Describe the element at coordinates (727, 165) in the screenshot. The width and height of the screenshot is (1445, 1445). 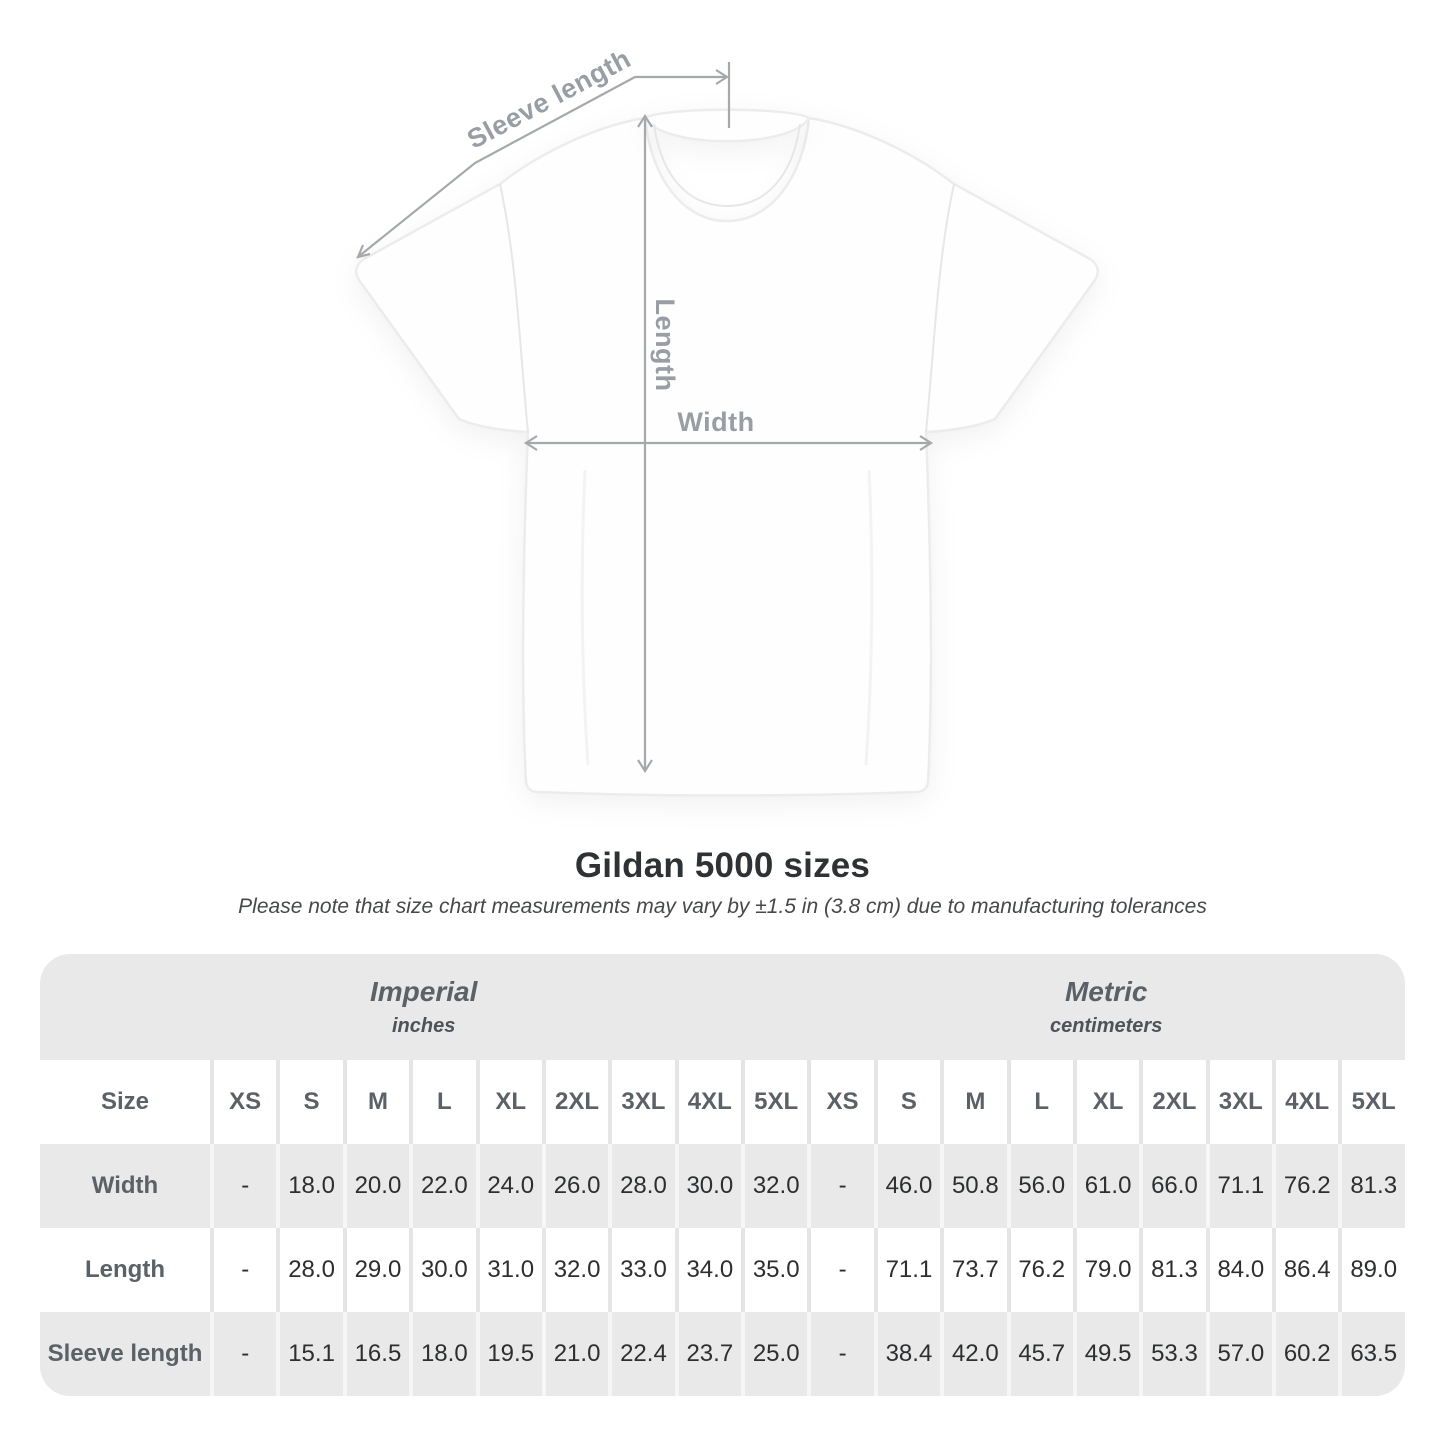
I see `tshirt-neckband-seam` at that location.